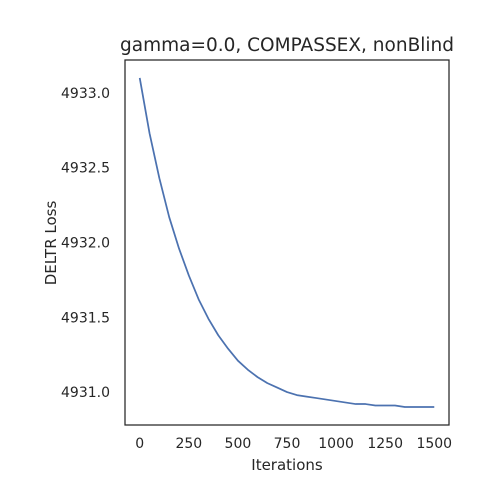 This screenshot has height=500, width=500. Describe the element at coordinates (188, 444) in the screenshot. I see `x-tick-label: 250` at that location.